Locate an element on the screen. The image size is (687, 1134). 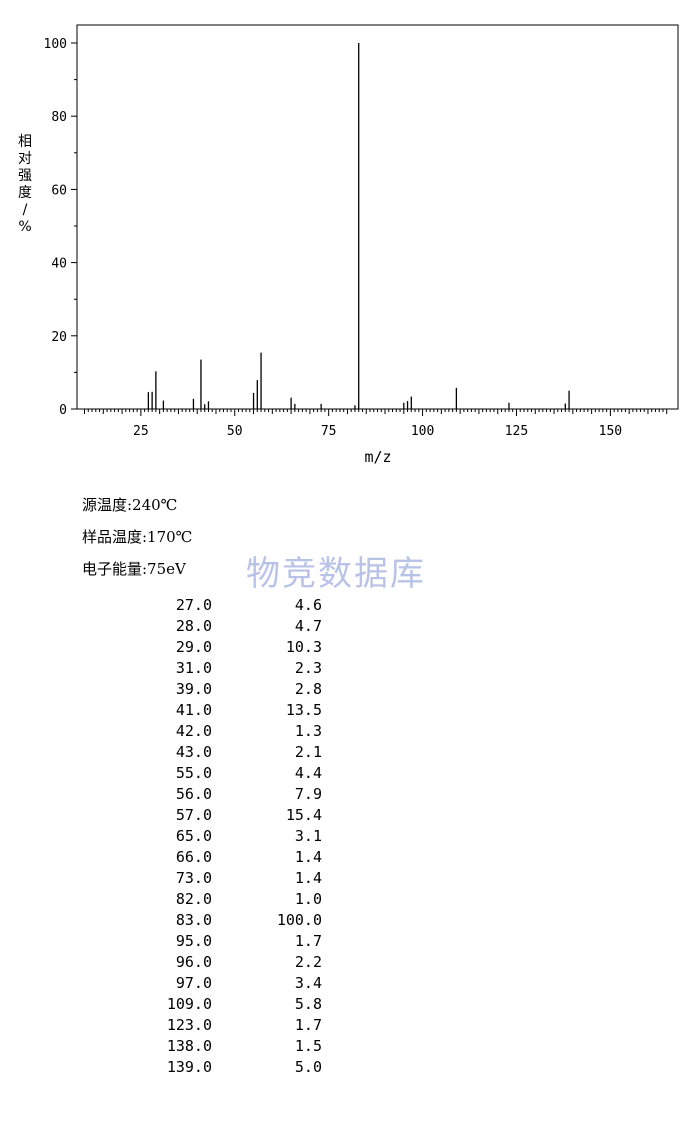
abundance-value: 5.0 is located at coordinates (308, 1067).